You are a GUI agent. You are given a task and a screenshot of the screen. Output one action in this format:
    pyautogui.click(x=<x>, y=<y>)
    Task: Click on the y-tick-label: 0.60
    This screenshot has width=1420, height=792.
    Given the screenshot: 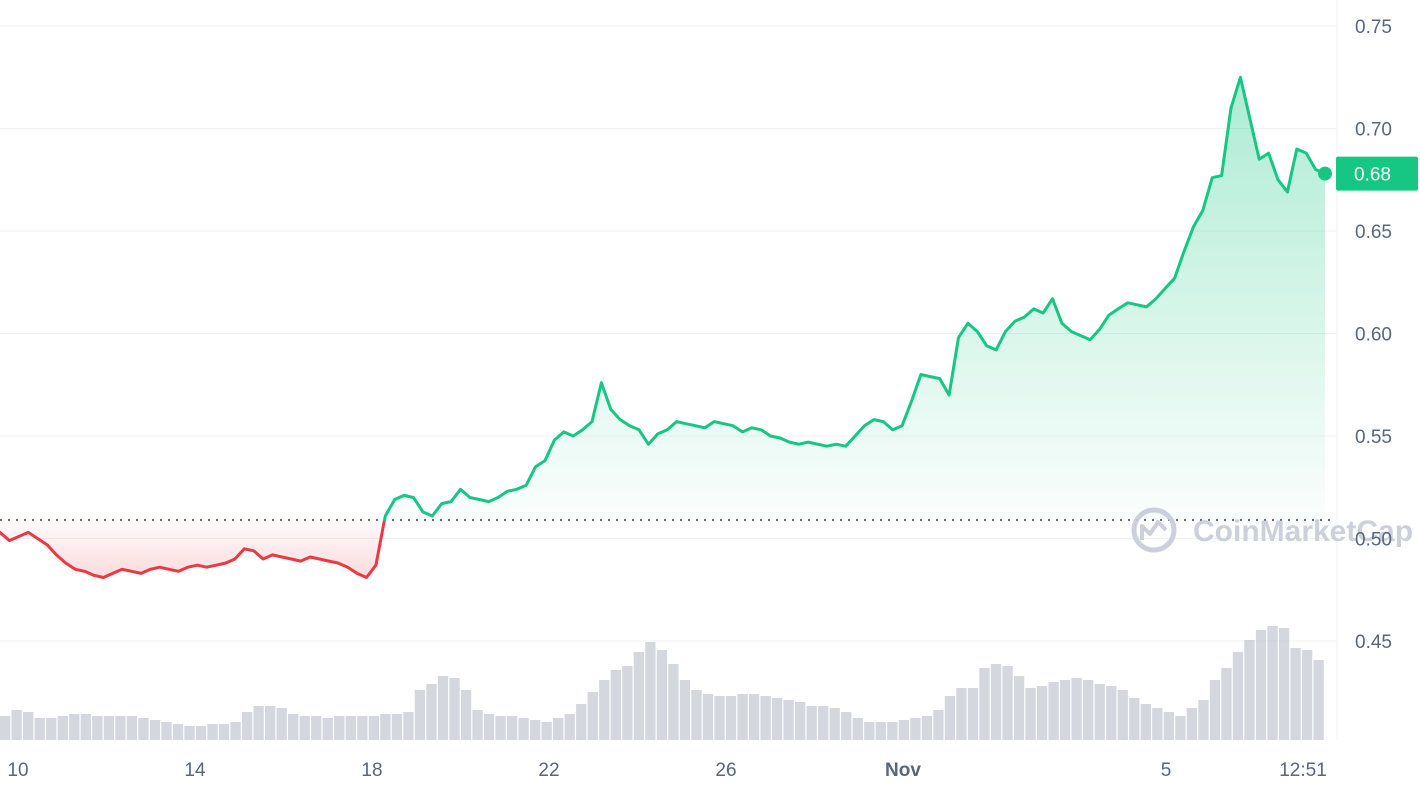 What is the action you would take?
    pyautogui.click(x=1373, y=335)
    